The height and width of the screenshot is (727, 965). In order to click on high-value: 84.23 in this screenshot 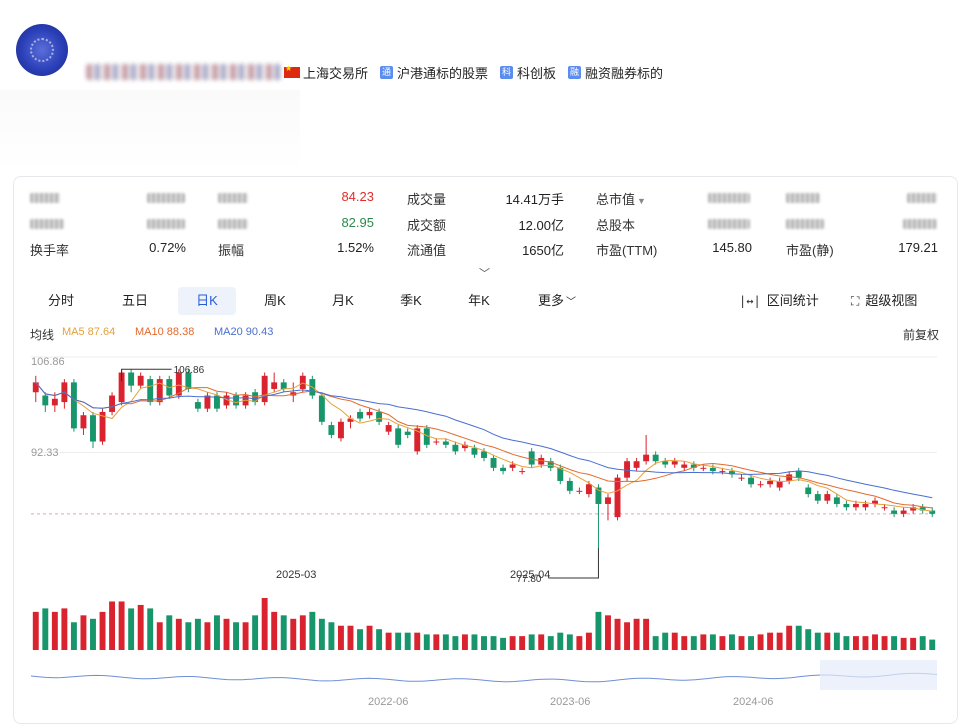, I will do `click(357, 196)`.